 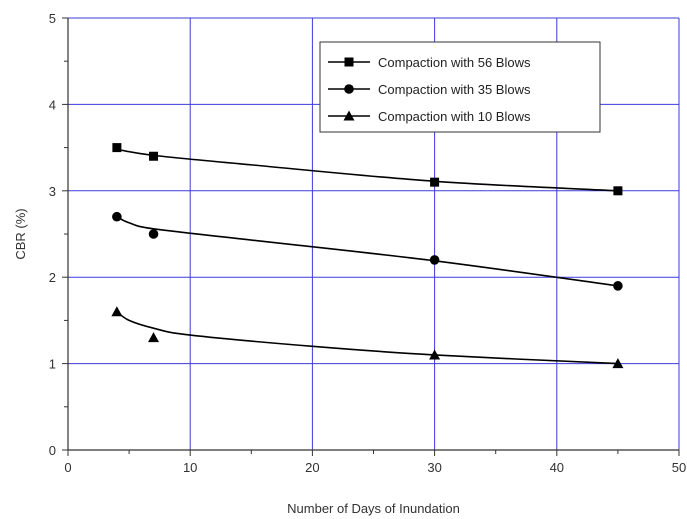 What do you see at coordinates (454, 89) in the screenshot?
I see `legend-label: Compaction with 35 Blows` at bounding box center [454, 89].